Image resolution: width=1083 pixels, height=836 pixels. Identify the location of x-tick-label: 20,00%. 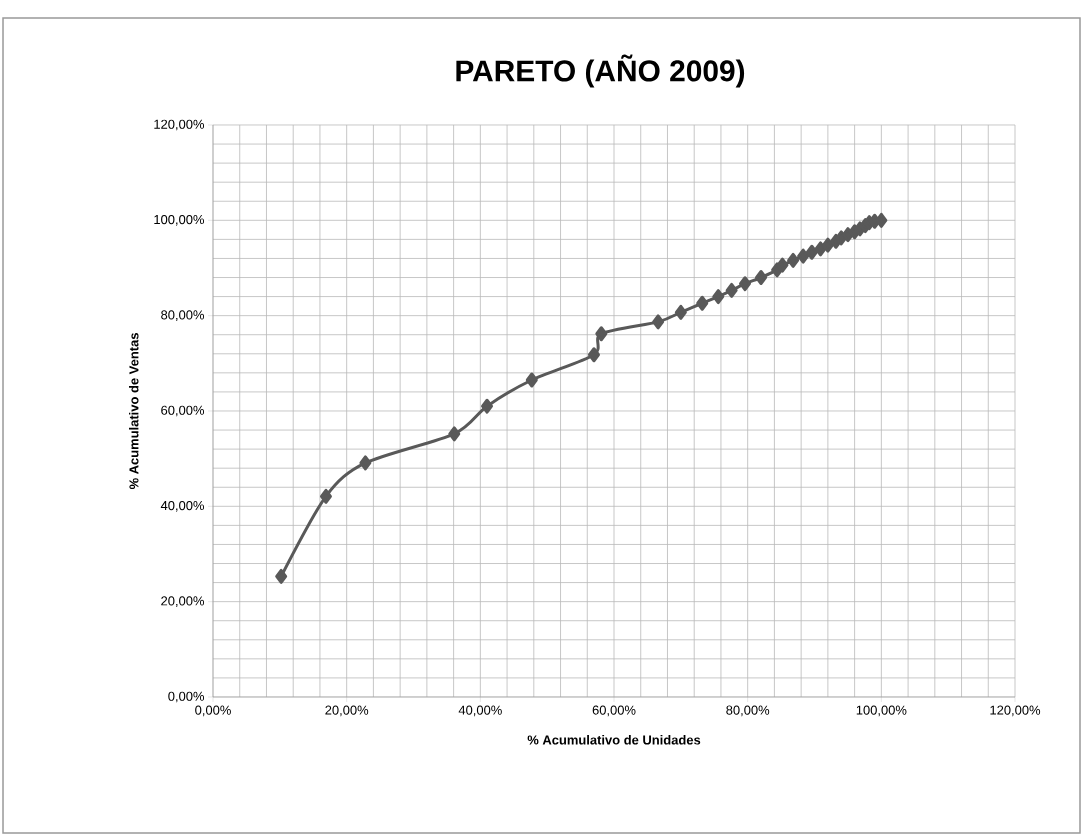
(347, 711).